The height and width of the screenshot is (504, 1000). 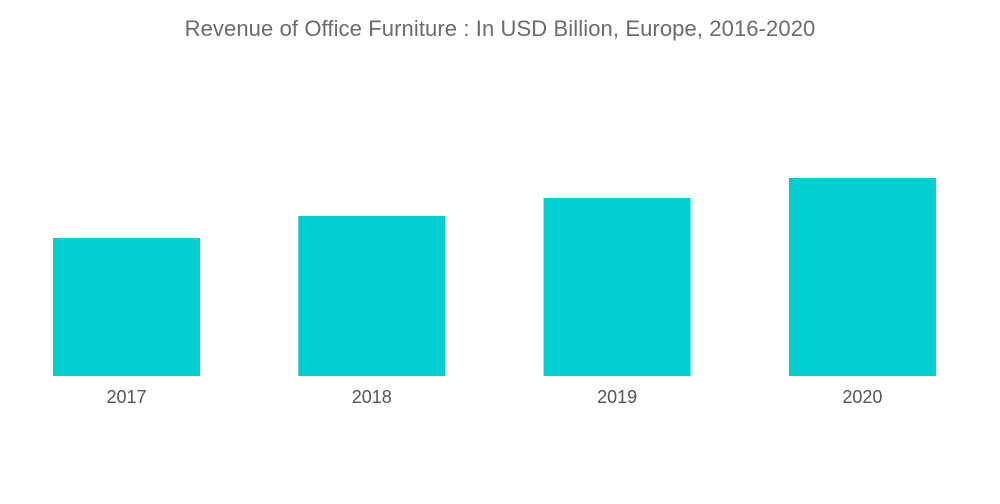 I want to click on x-axis-ticks: 2017 2018 2019 2020, so click(x=494, y=397).